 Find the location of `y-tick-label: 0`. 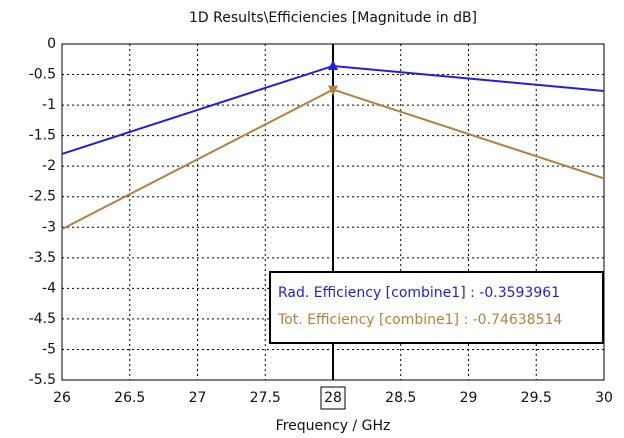

y-tick-label: 0 is located at coordinates (51, 44).